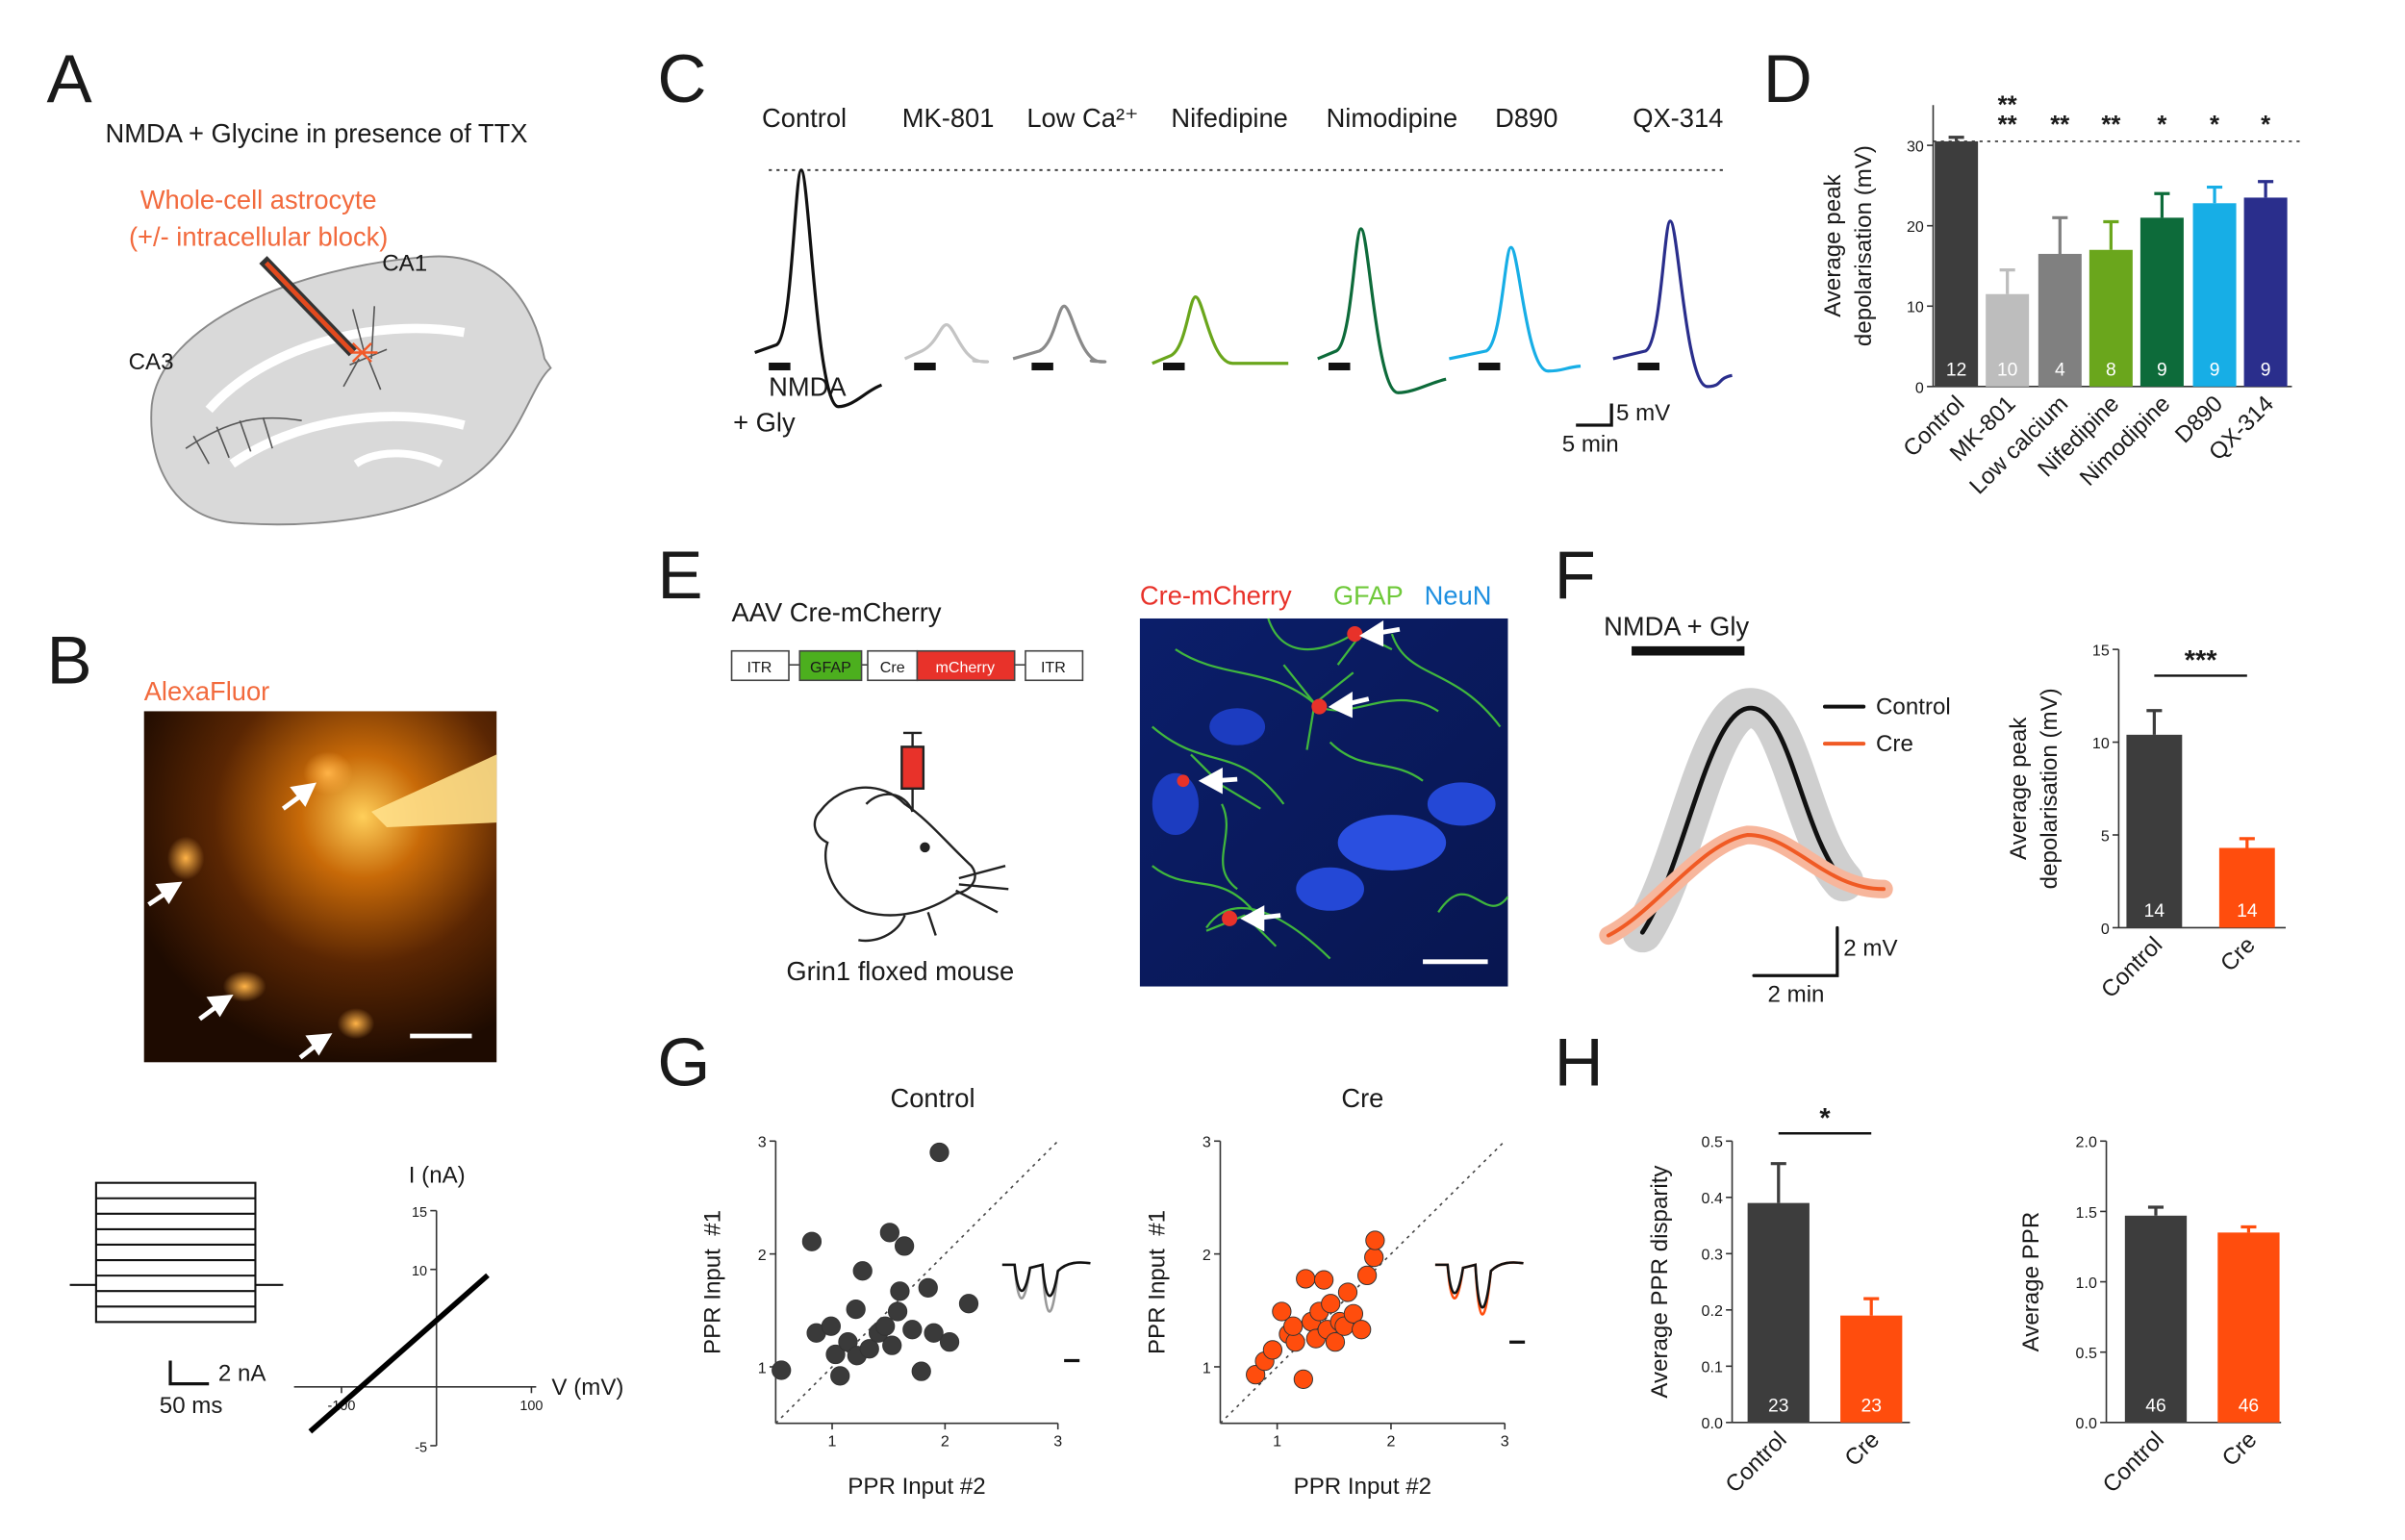  Describe the element at coordinates (1229, 118) in the screenshot. I see `condition-label: Nifedipine` at that location.